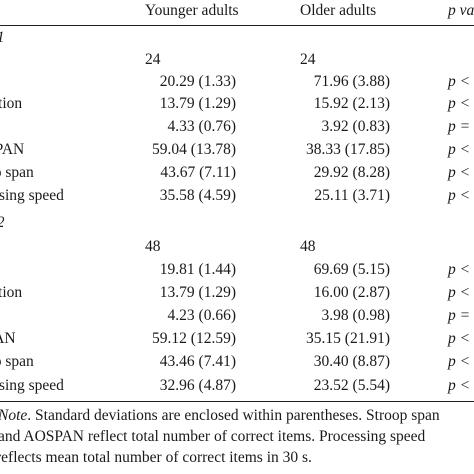 The image size is (474, 474). Describe the element at coordinates (237, 316) in the screenshot. I see `table-row: th 4.23 (0.66) 3.98 (0.98) p =` at that location.